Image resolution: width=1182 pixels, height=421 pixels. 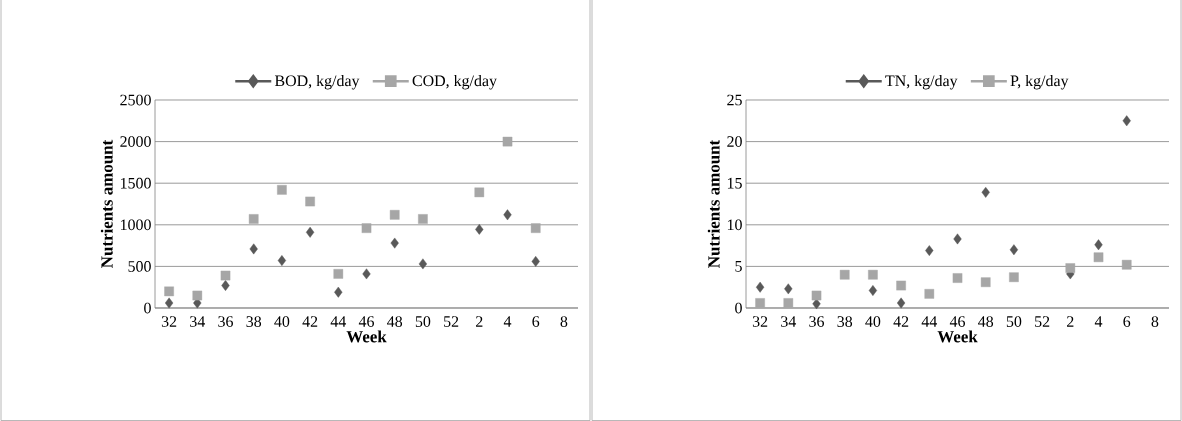 I want to click on legend-label: P, kg/day, so click(x=1039, y=82).